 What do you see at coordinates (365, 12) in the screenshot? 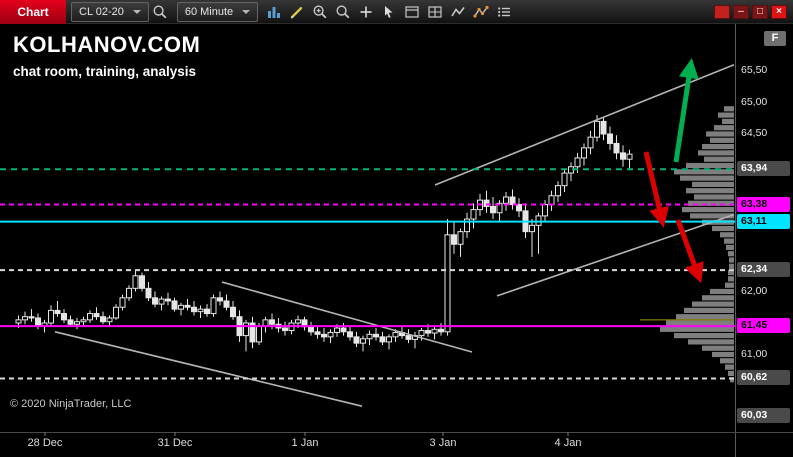
I see `crosshair-icon` at bounding box center [365, 12].